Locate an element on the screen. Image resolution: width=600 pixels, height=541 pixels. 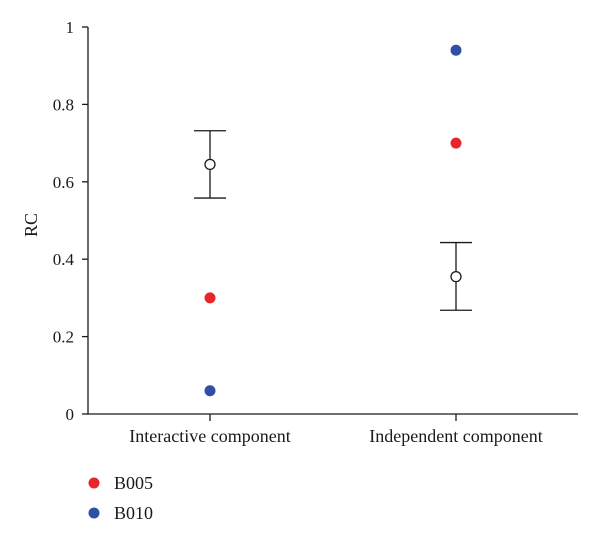
legend-marker-b005 is located at coordinates (94, 483).